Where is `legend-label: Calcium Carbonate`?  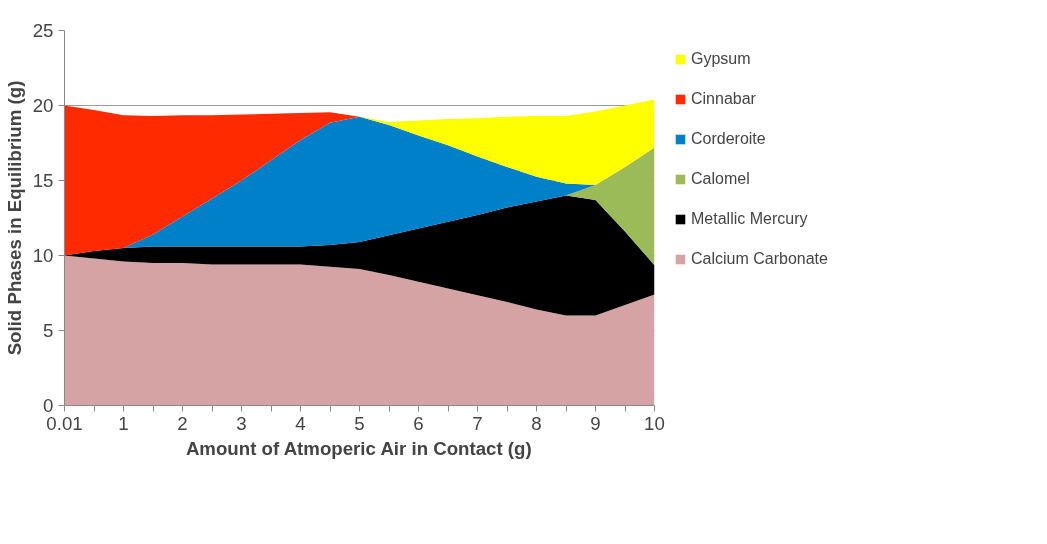 legend-label: Calcium Carbonate is located at coordinates (759, 259).